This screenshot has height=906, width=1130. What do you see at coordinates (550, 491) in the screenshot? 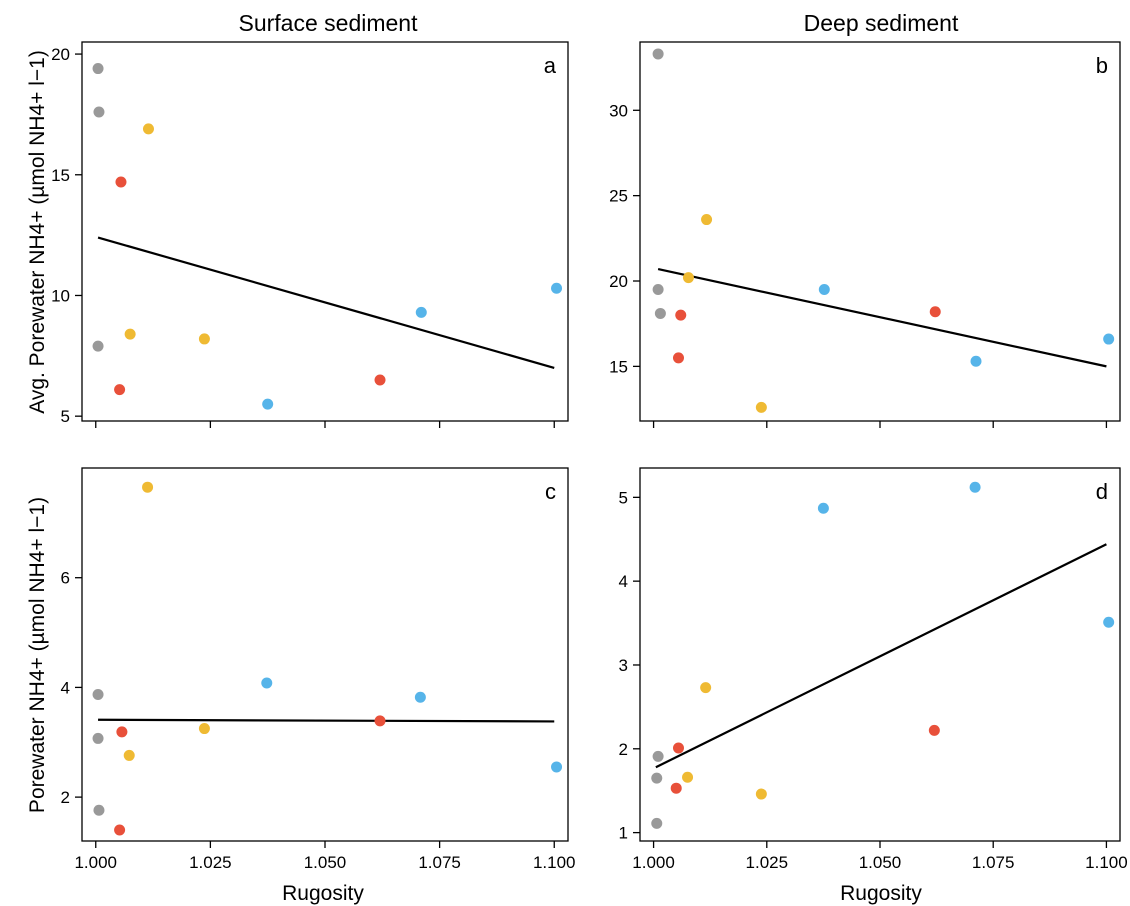
I see `panel-label: c` at bounding box center [550, 491].